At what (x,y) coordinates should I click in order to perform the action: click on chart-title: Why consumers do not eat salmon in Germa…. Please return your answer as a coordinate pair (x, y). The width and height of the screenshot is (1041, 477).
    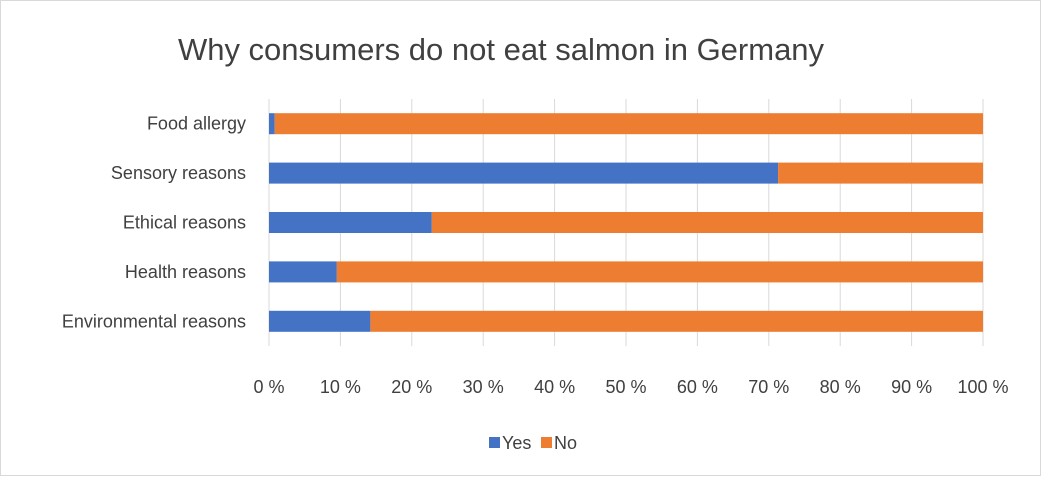
    Looking at the image, I should click on (501, 49).